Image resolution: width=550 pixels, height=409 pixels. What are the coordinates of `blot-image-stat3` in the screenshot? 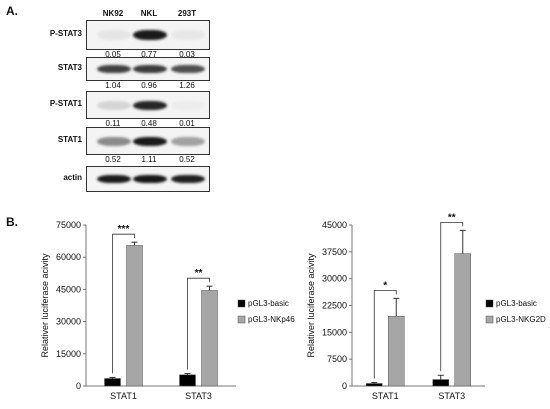 It's located at (148, 69).